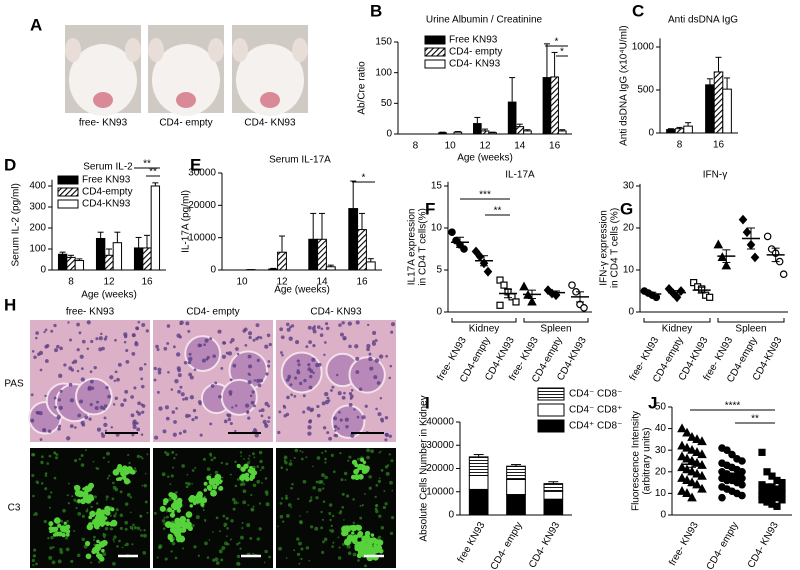 This screenshot has width=800, height=570. What do you see at coordinates (14, 508) in the screenshot?
I see `row-label: C3` at bounding box center [14, 508].